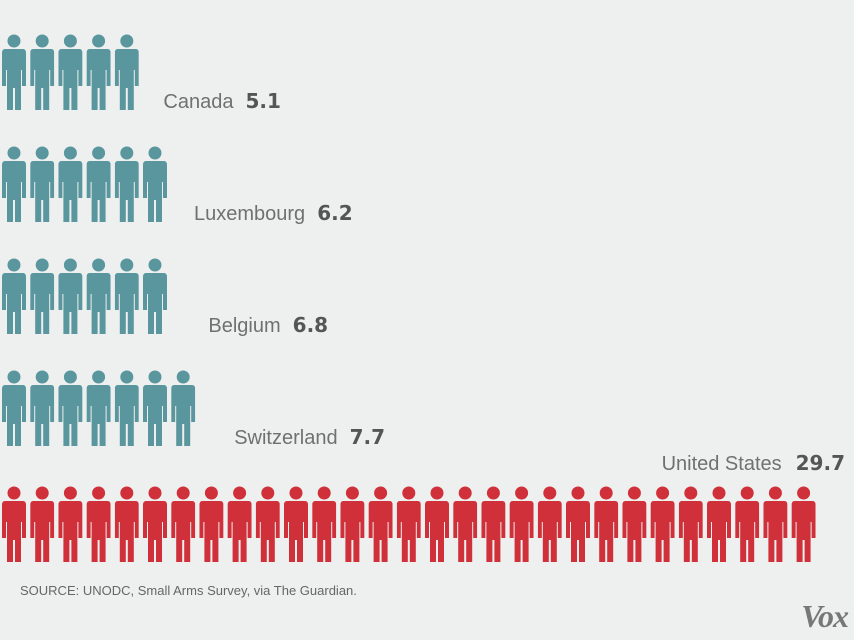  Describe the element at coordinates (244, 326) in the screenshot. I see `country-label: Belgium` at that location.